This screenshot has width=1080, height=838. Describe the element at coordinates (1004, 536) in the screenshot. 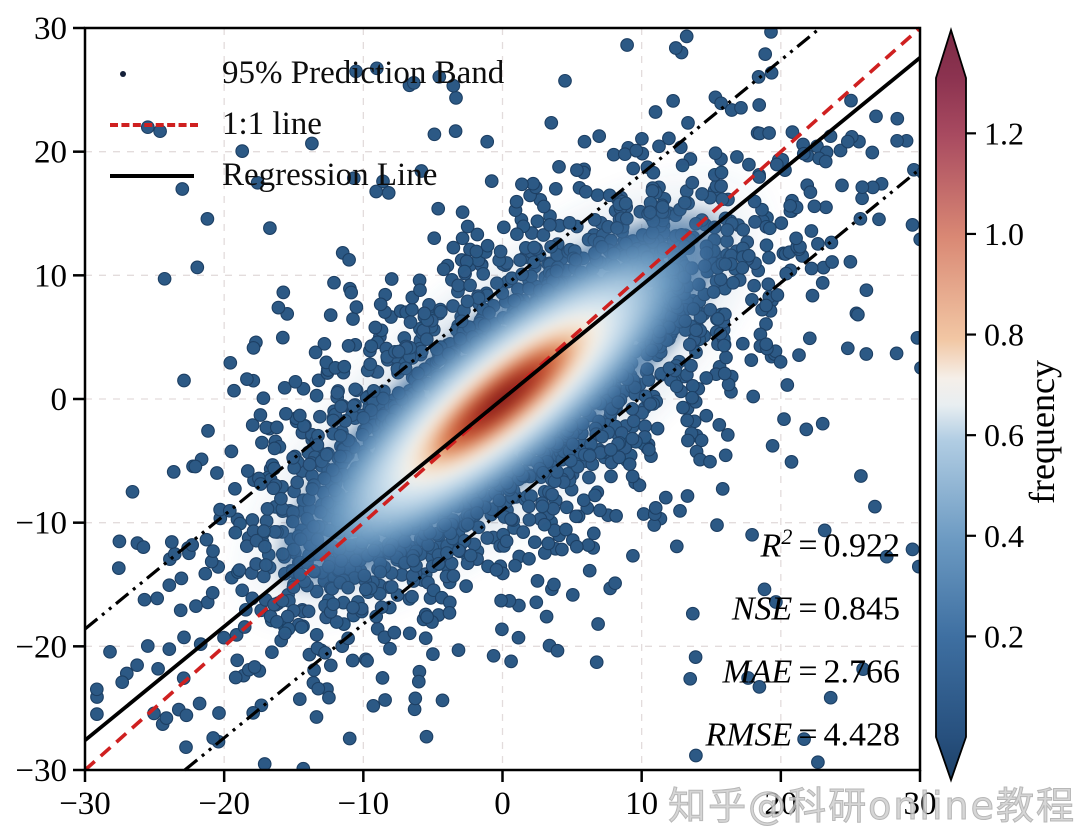

I see `colorbar-tick-label: 0.4` at that location.